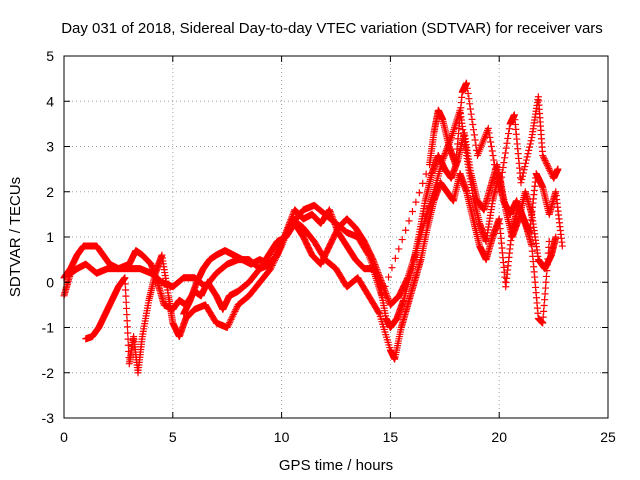 This screenshot has height=480, width=640. I want to click on y-axis-label: SDTVAR / TECUs, so click(15, 237).